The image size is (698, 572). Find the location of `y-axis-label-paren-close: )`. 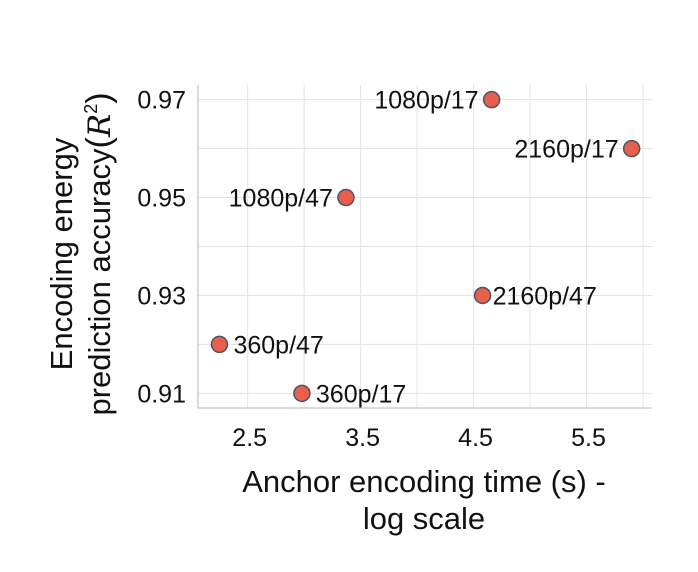

y-axis-label-paren-close: ) is located at coordinates (99, 97).